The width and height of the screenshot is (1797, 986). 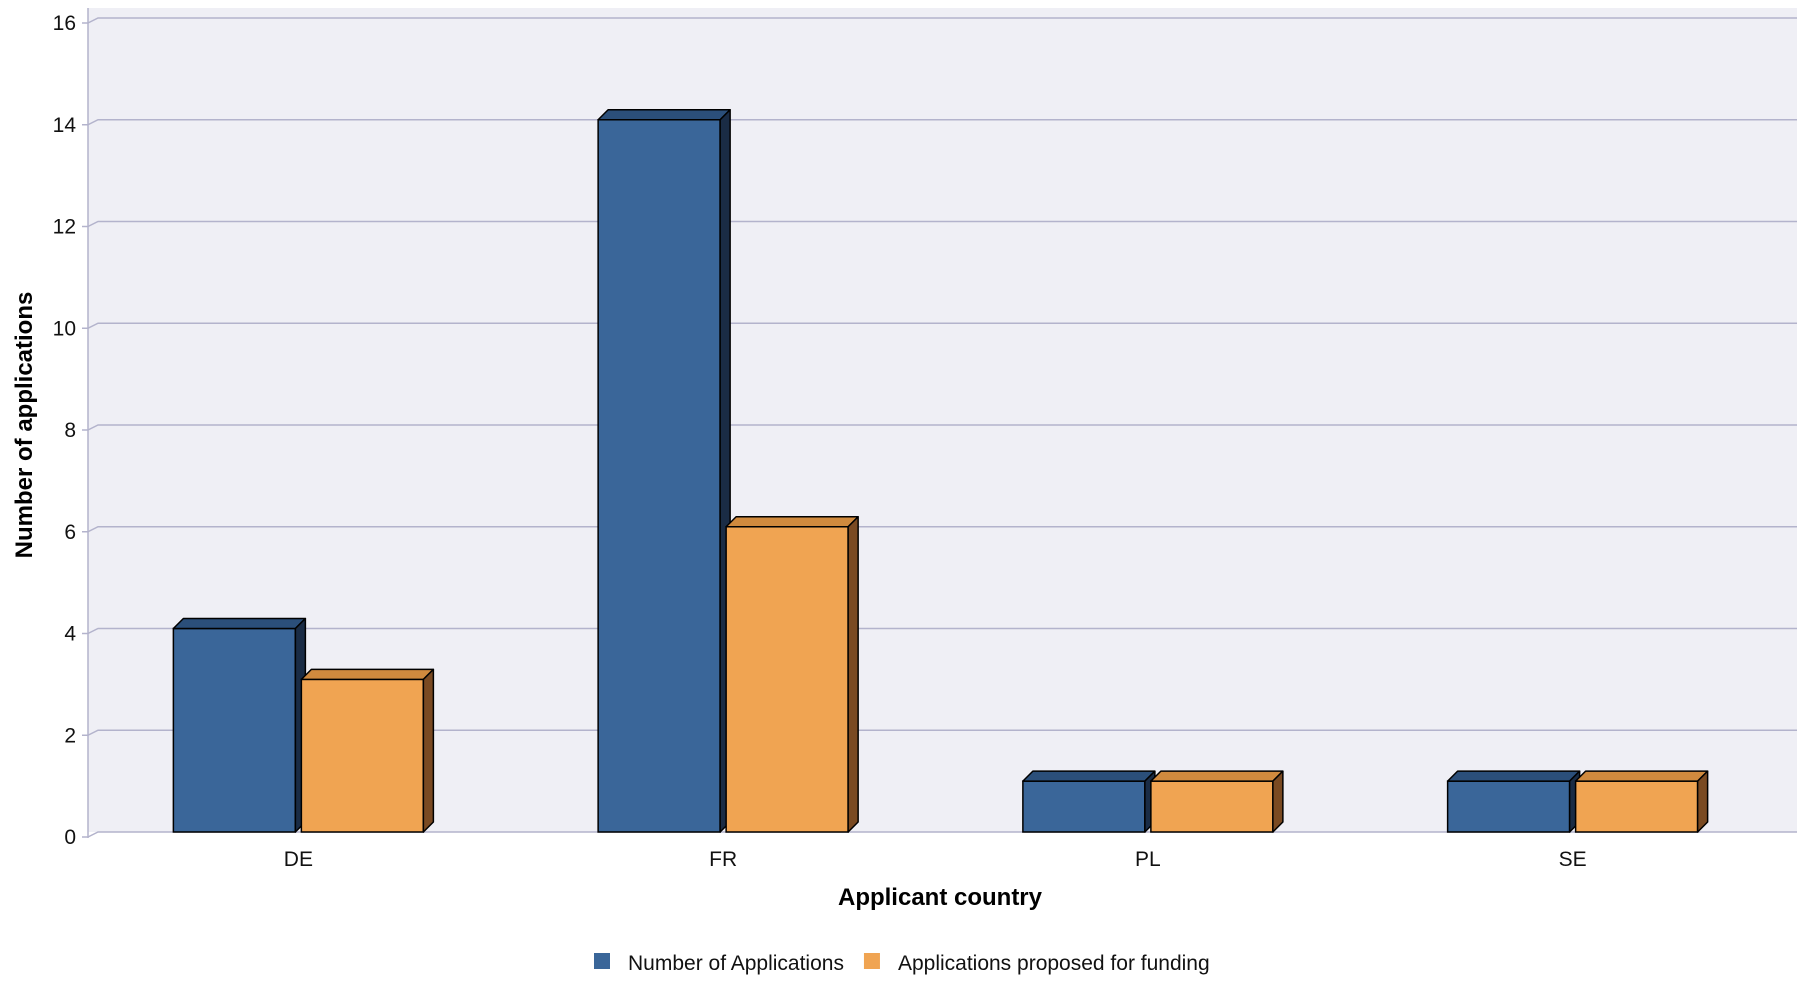 I want to click on y-tick-label: 6, so click(x=70, y=532).